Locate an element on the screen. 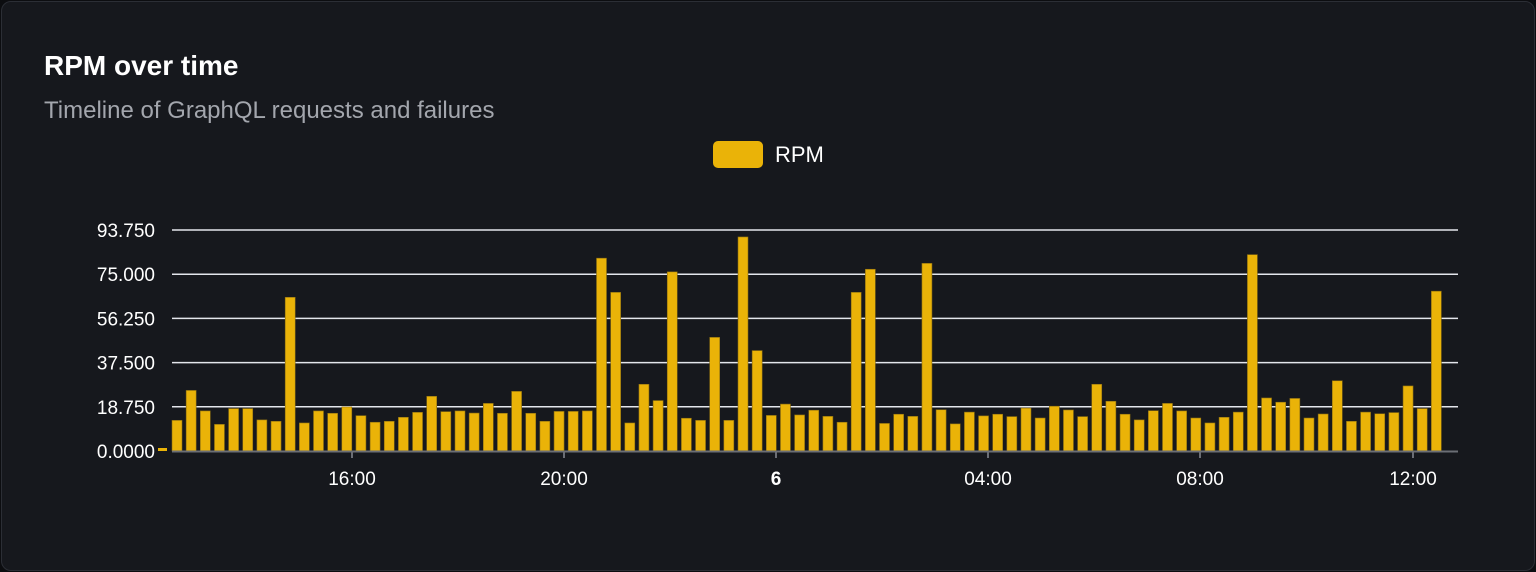  x-tick-label: 12:00 is located at coordinates (1413, 479).